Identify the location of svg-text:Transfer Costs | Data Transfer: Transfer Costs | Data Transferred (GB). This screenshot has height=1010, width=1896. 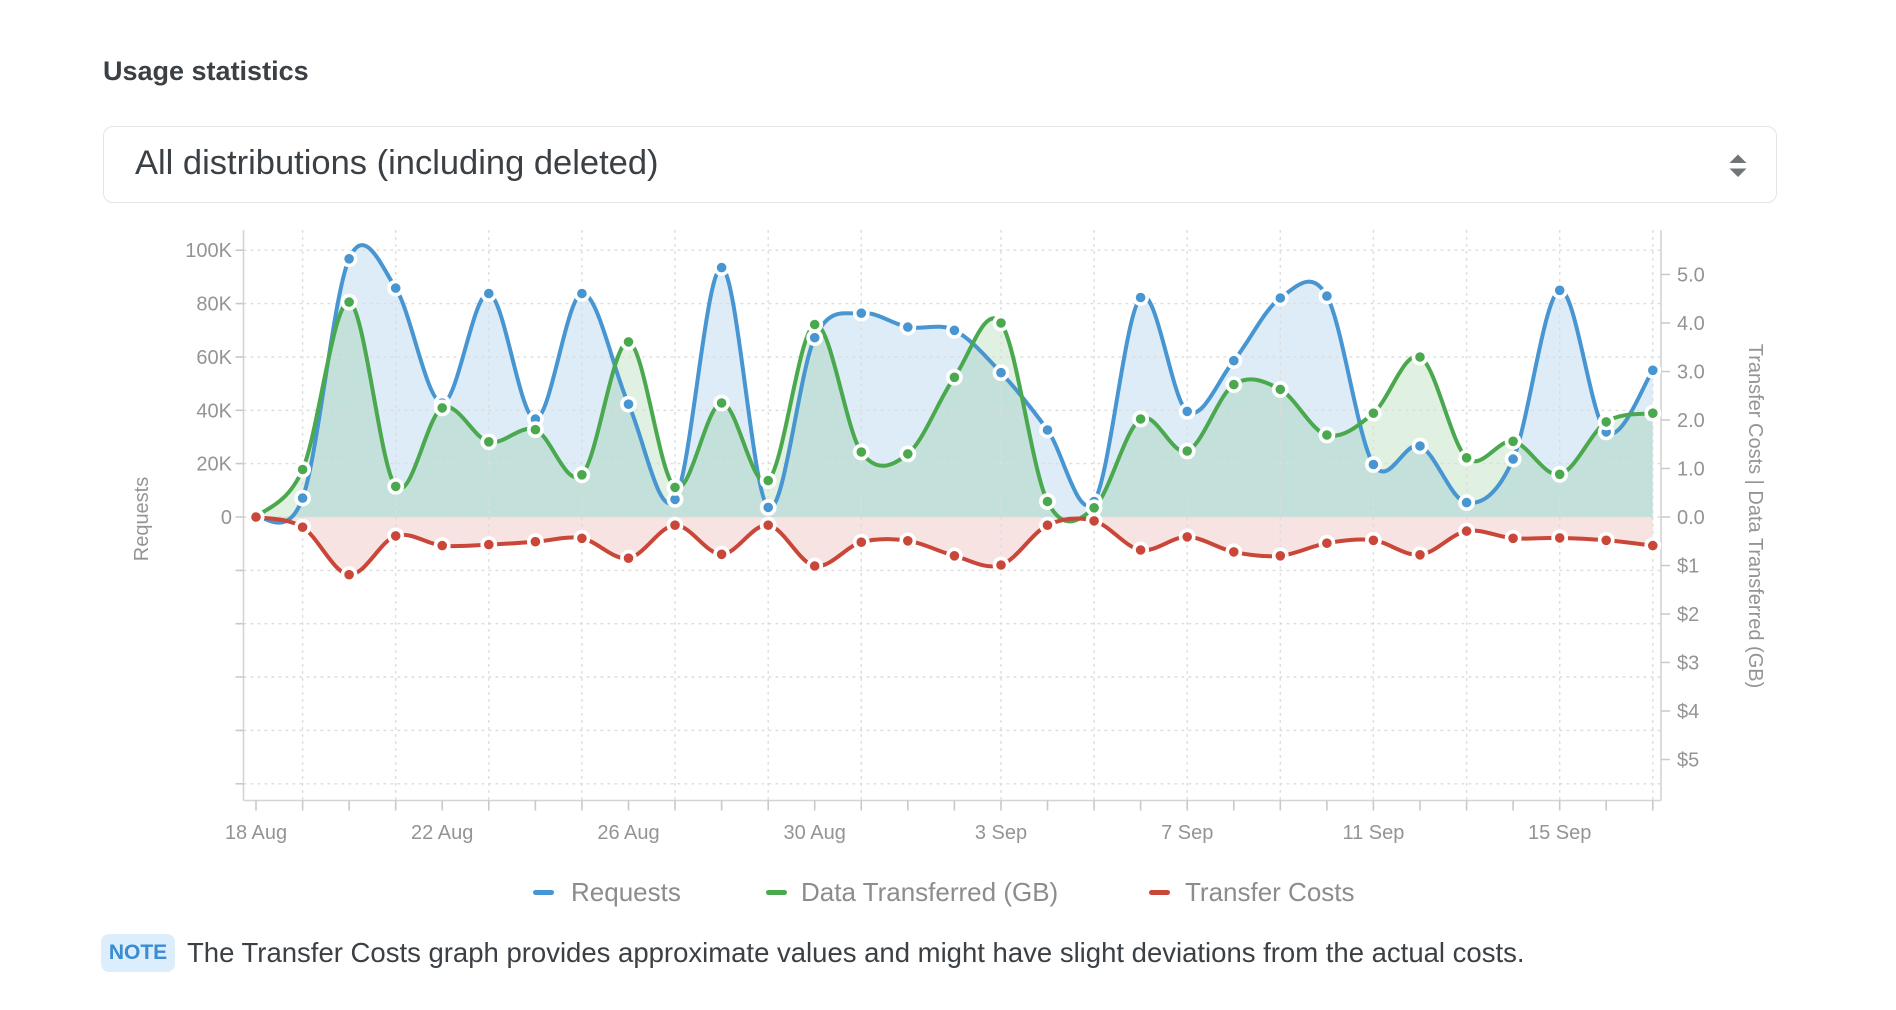
(1755, 516).